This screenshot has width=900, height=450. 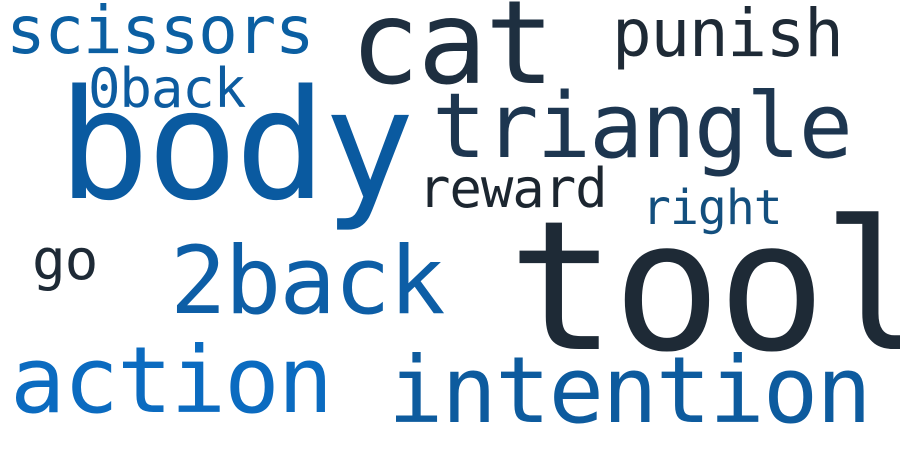 What do you see at coordinates (642, 126) in the screenshot?
I see `word-triangle: triangle` at bounding box center [642, 126].